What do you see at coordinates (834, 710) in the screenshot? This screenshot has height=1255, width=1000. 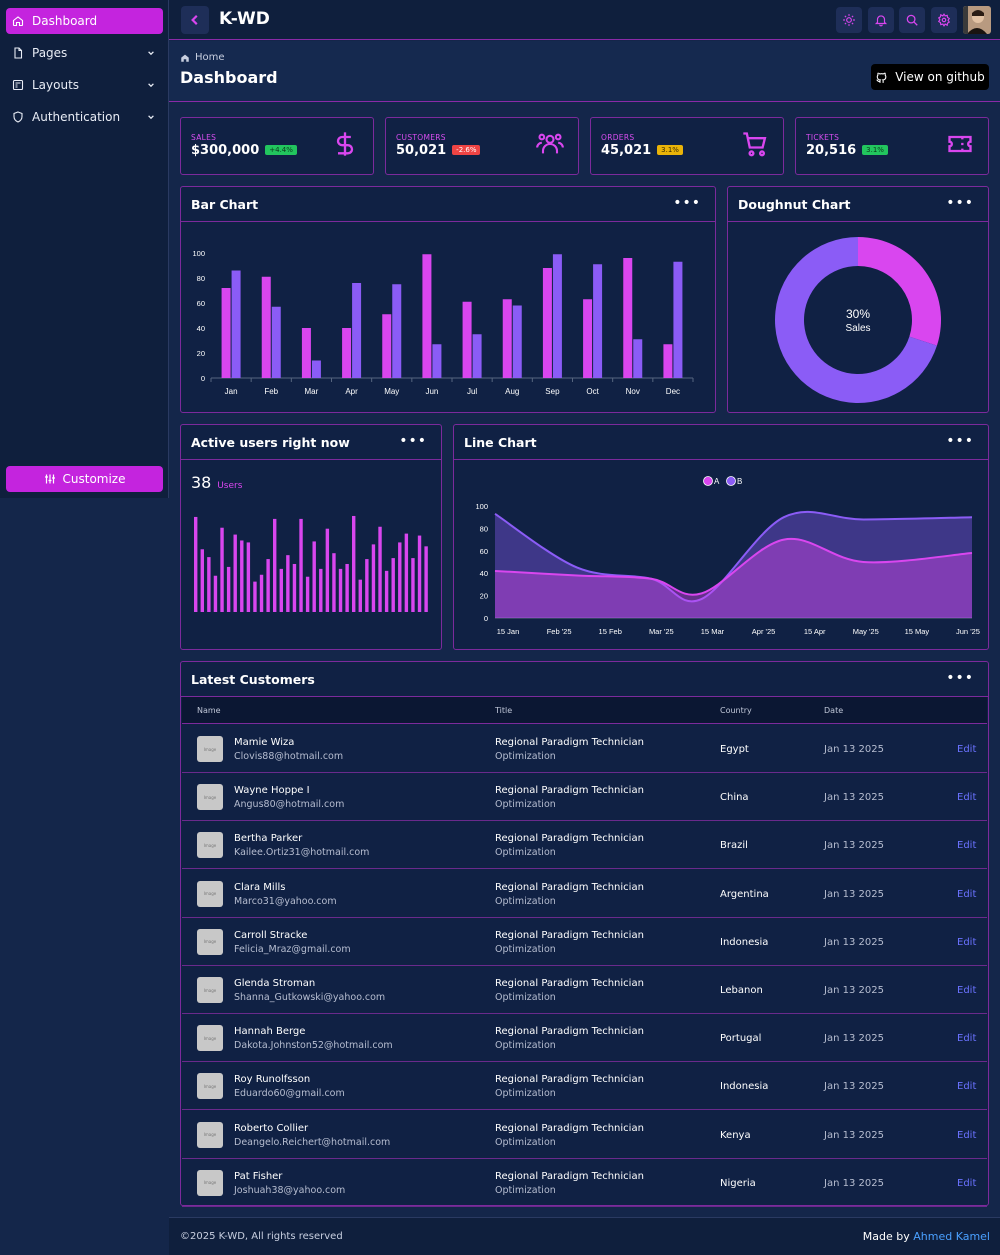 I see `column-header-date: Date` at bounding box center [834, 710].